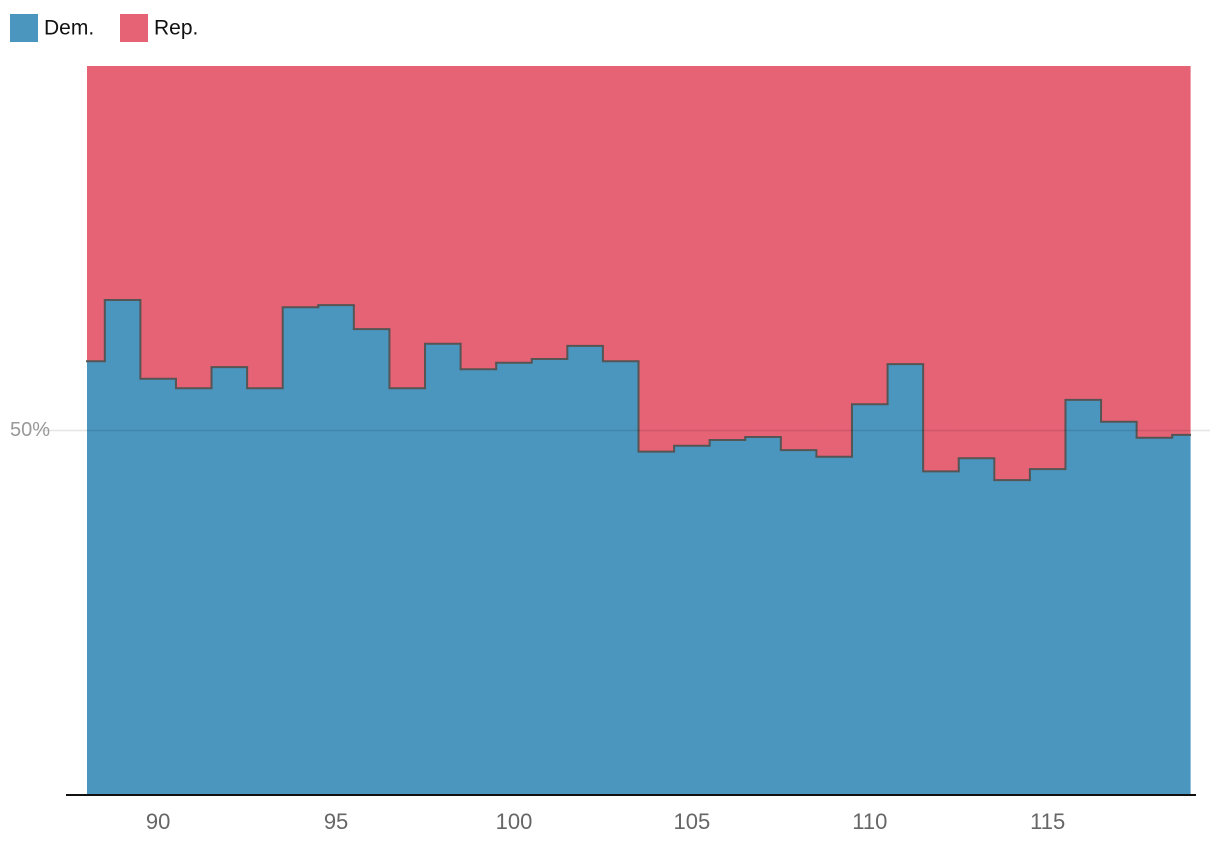 The height and width of the screenshot is (846, 1220). What do you see at coordinates (1047, 821) in the screenshot?
I see `x-tick-label: 115` at bounding box center [1047, 821].